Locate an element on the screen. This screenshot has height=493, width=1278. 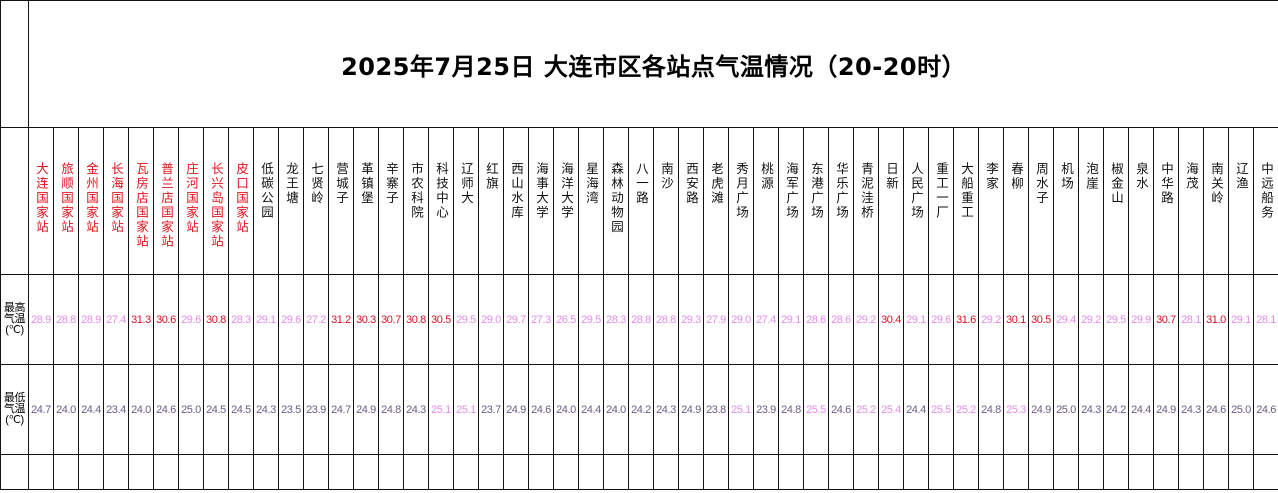
max-temp-cell: 29.1 is located at coordinates (1241, 319).